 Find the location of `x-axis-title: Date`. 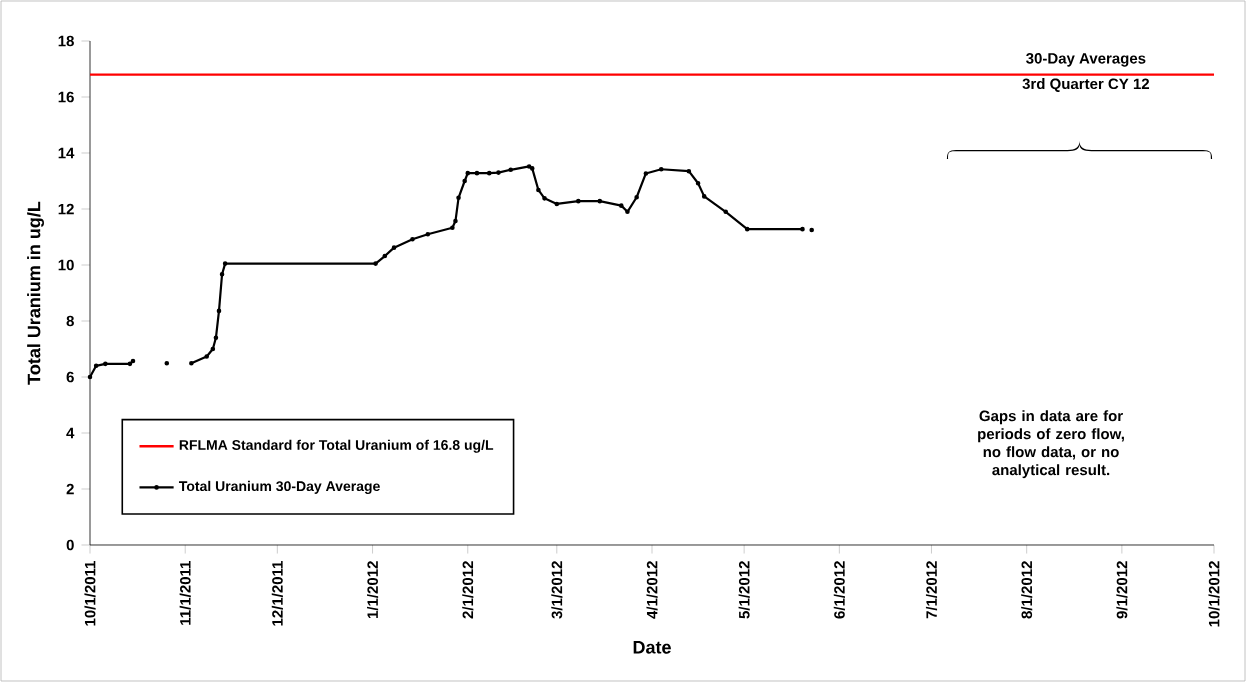

x-axis-title: Date is located at coordinates (652, 647).